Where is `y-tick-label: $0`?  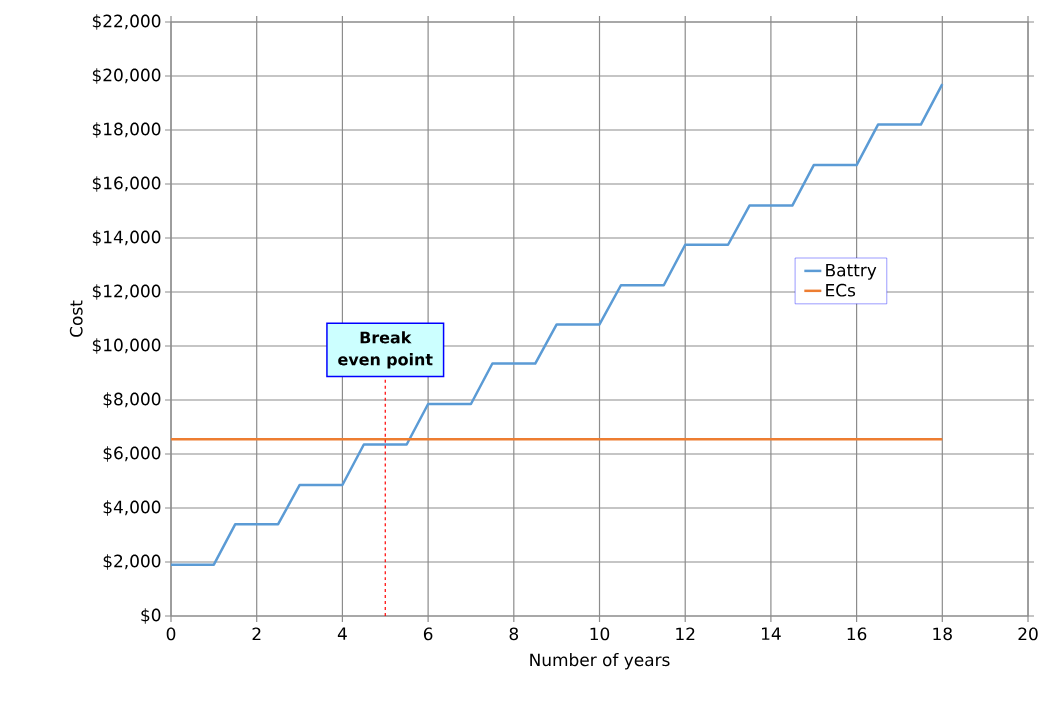 y-tick-label: $0 is located at coordinates (151, 616).